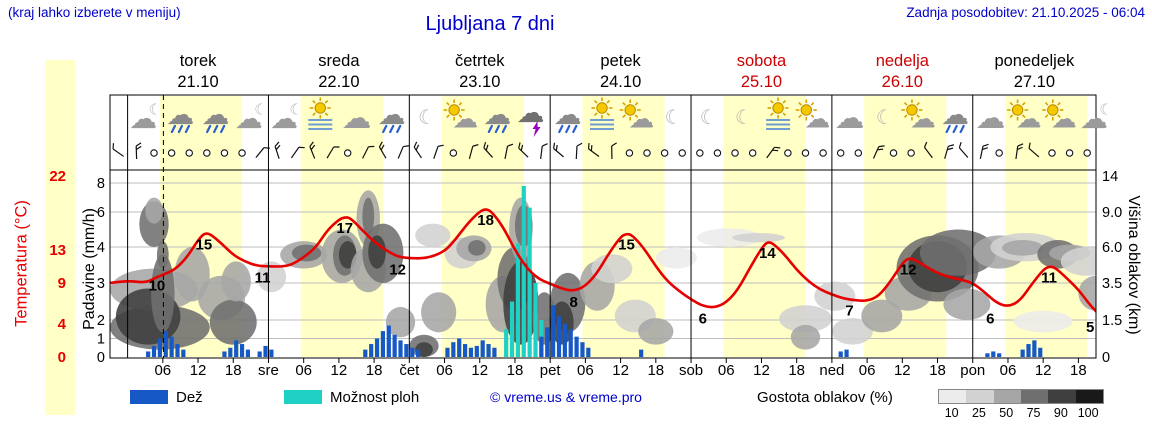 Image resolution: width=1152 pixels, height=443 pixels. I want to click on svg-text: 22, so click(57, 176).